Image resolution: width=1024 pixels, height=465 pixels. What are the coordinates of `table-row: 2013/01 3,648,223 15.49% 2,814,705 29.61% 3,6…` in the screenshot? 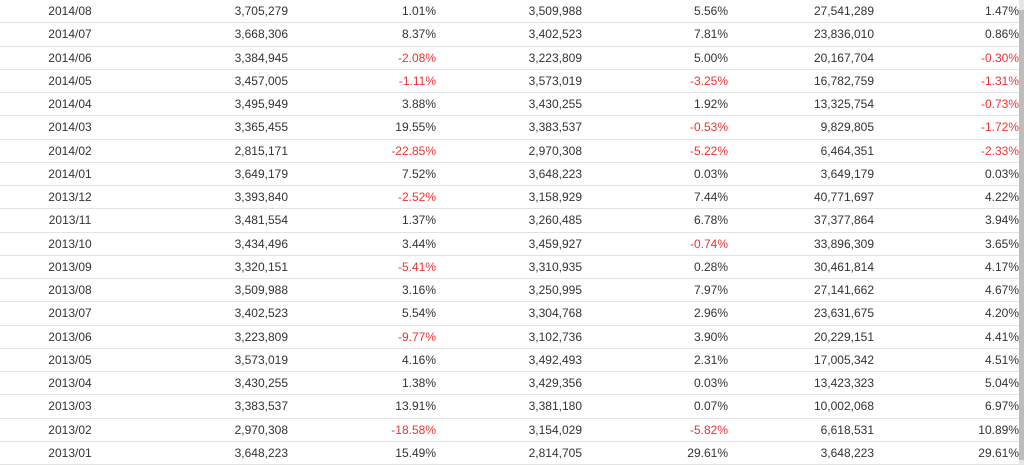 It's located at (510, 453).